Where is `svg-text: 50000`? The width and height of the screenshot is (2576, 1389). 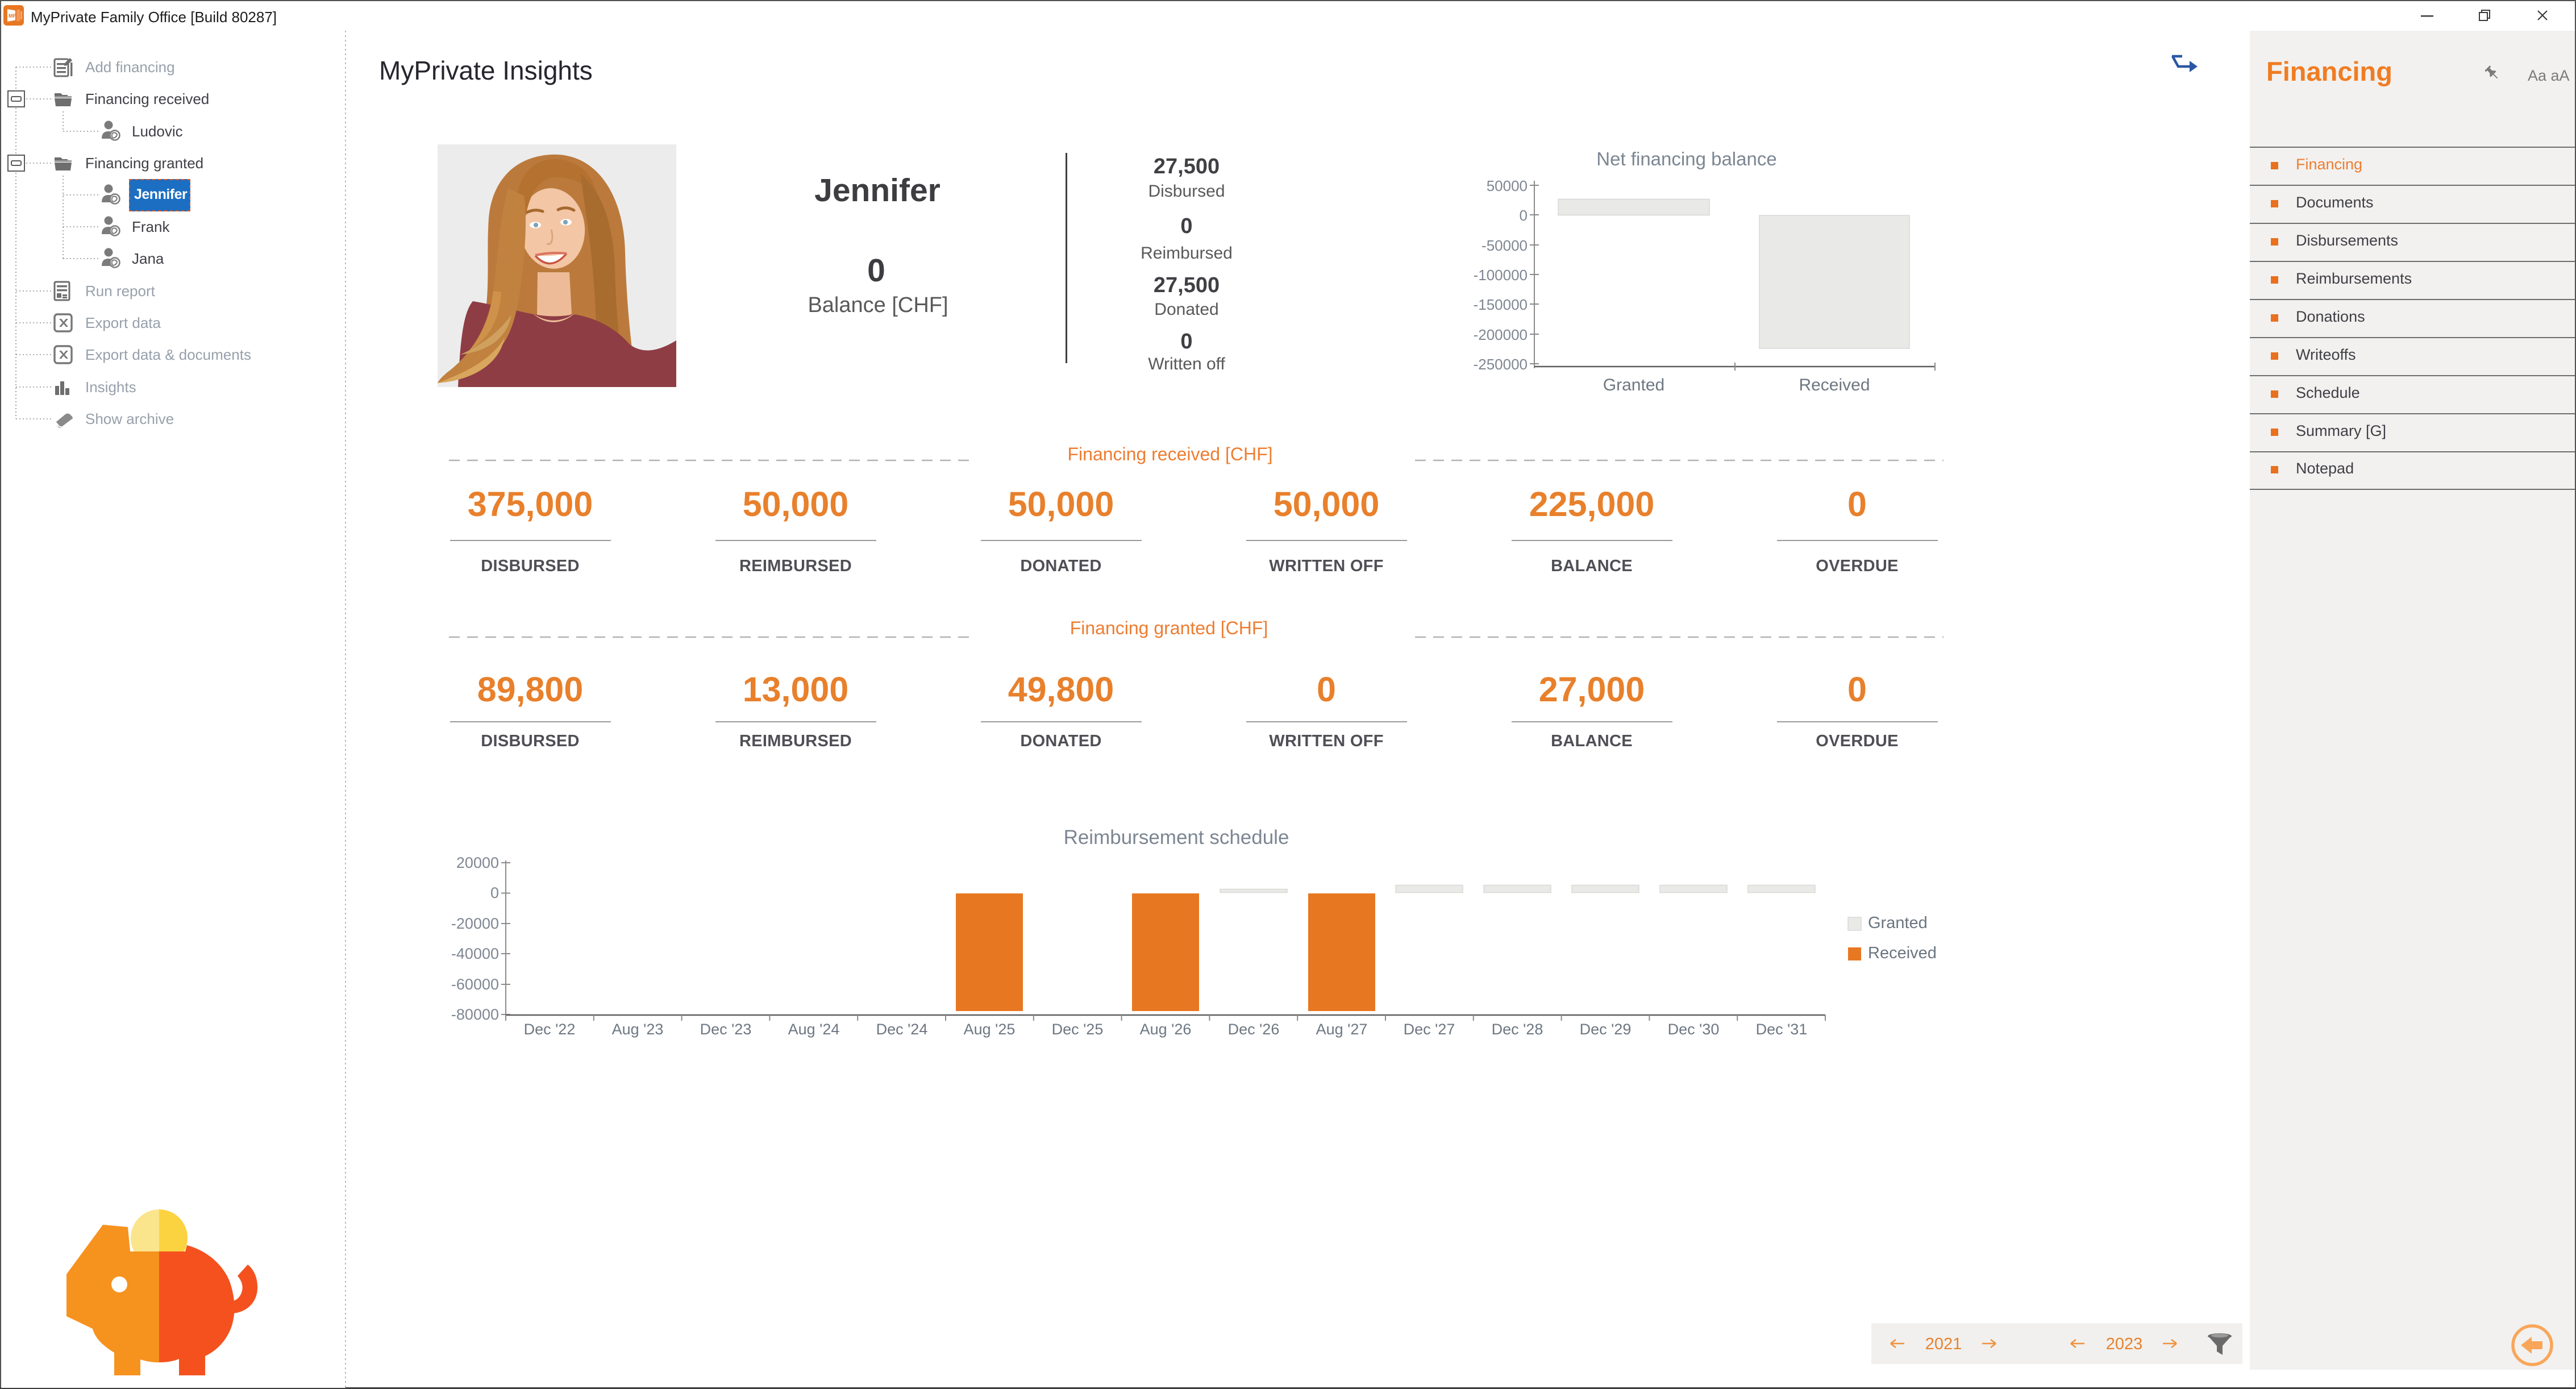 svg-text: 50000 is located at coordinates (1507, 185).